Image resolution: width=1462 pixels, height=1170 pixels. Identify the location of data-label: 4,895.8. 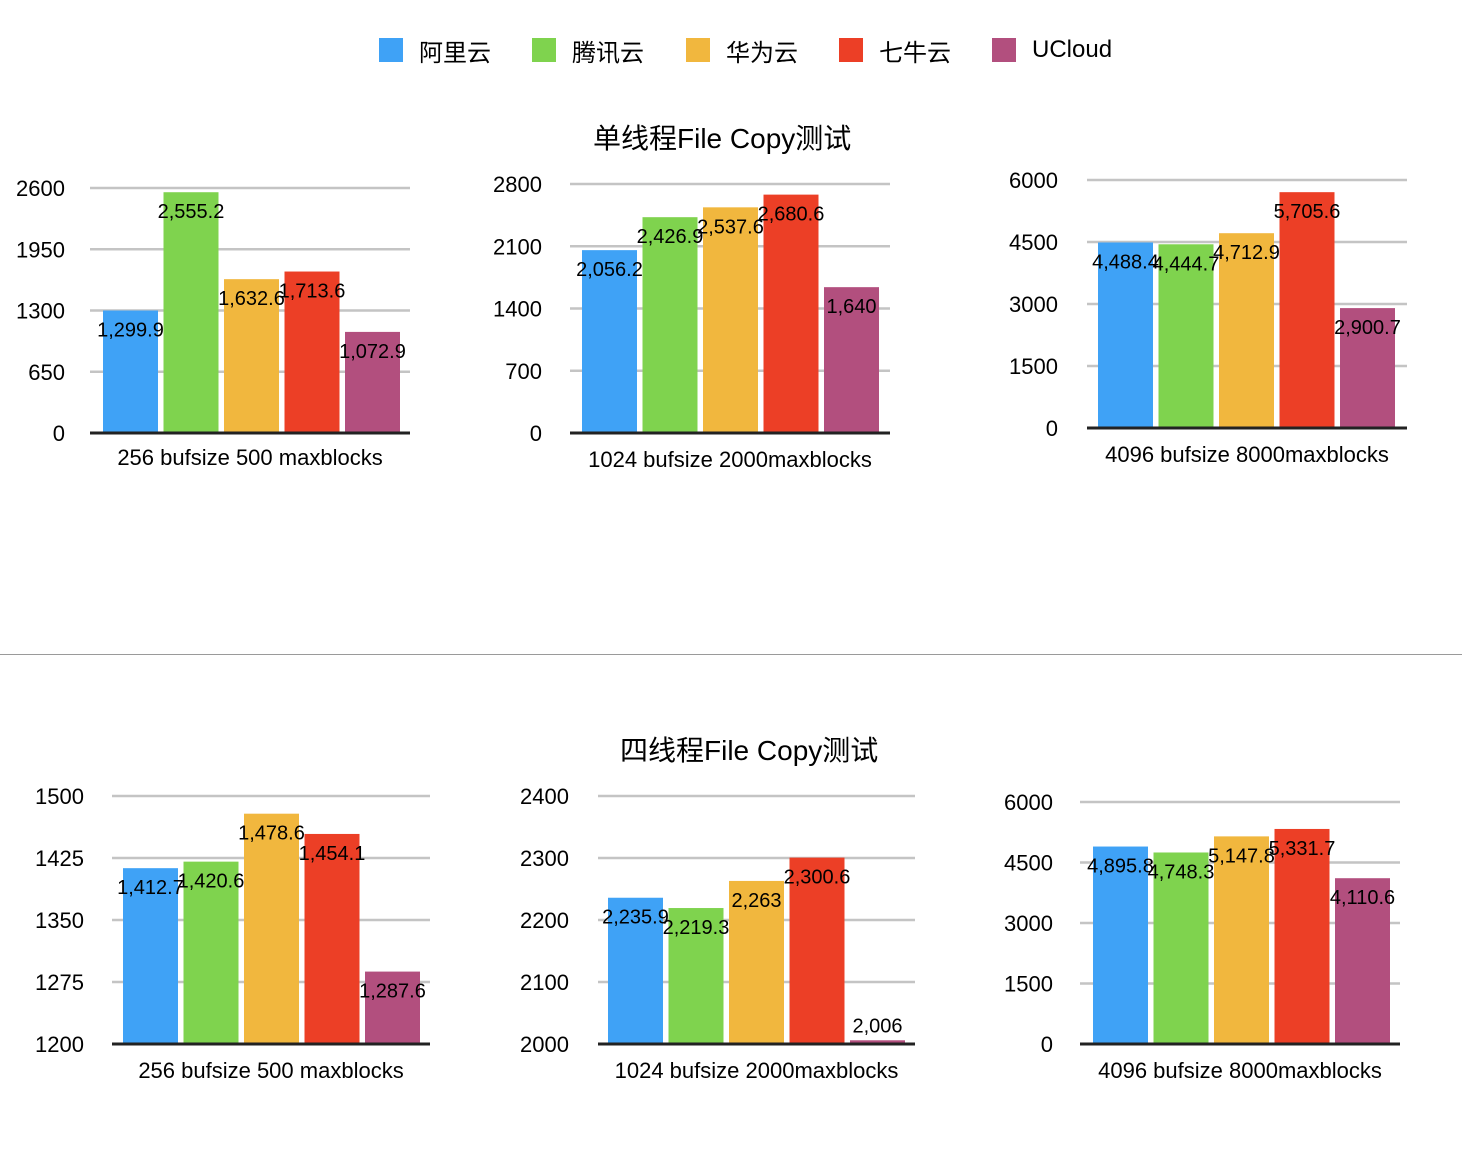
(1120, 867).